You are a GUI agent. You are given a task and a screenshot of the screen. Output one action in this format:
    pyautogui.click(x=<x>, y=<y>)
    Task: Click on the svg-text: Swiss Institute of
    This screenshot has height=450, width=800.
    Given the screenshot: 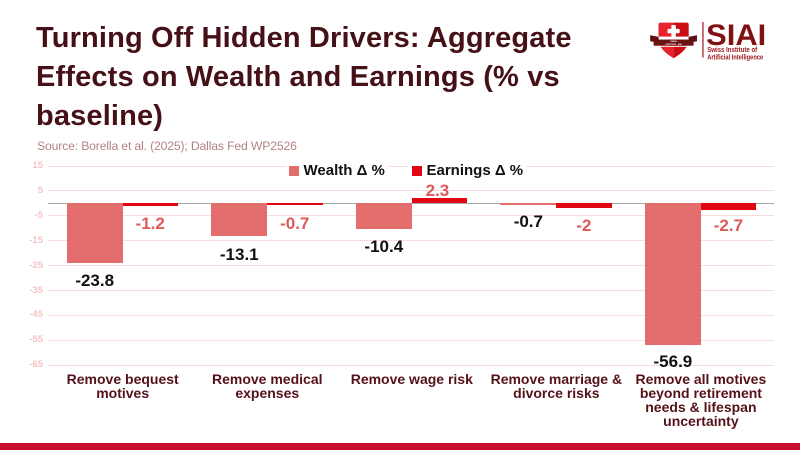 What is the action you would take?
    pyautogui.click(x=732, y=50)
    